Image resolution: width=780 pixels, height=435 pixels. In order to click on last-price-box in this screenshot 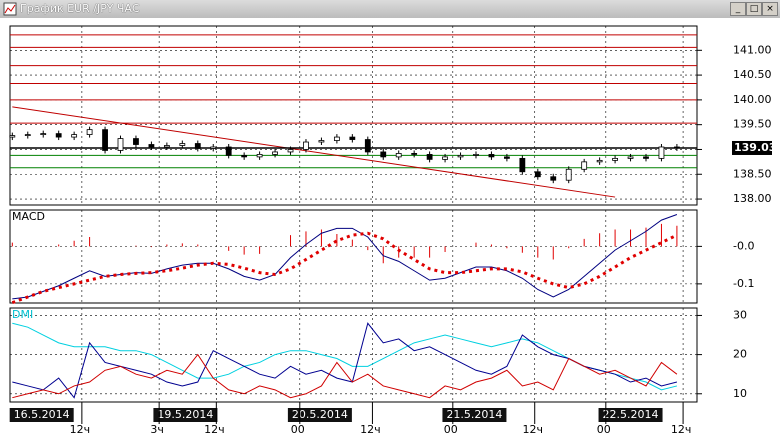, I will do `click(752, 147)`.